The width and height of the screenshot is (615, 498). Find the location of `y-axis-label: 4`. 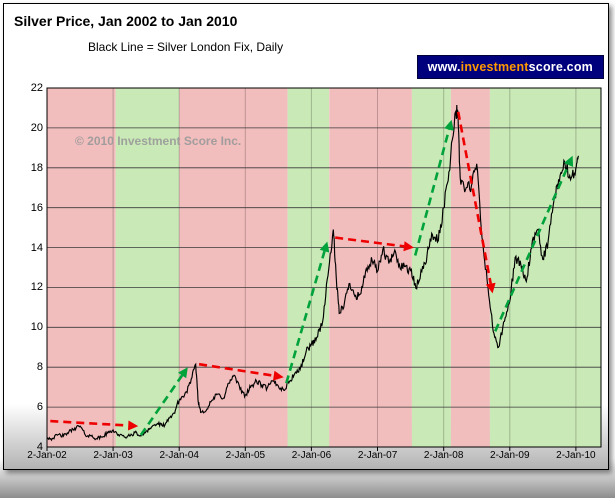

y-axis-label: 4 is located at coordinates (39, 447).